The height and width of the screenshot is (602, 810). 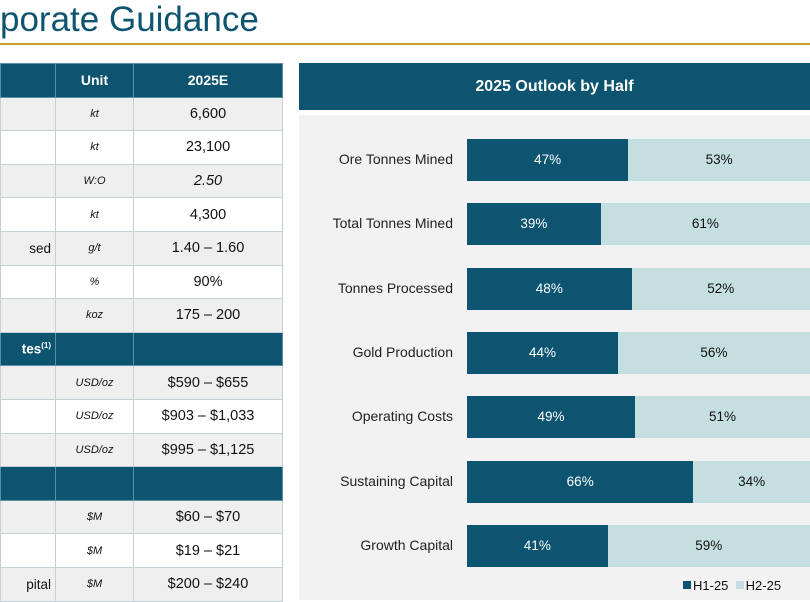 What do you see at coordinates (94, 315) in the screenshot?
I see `row-unit: koz` at bounding box center [94, 315].